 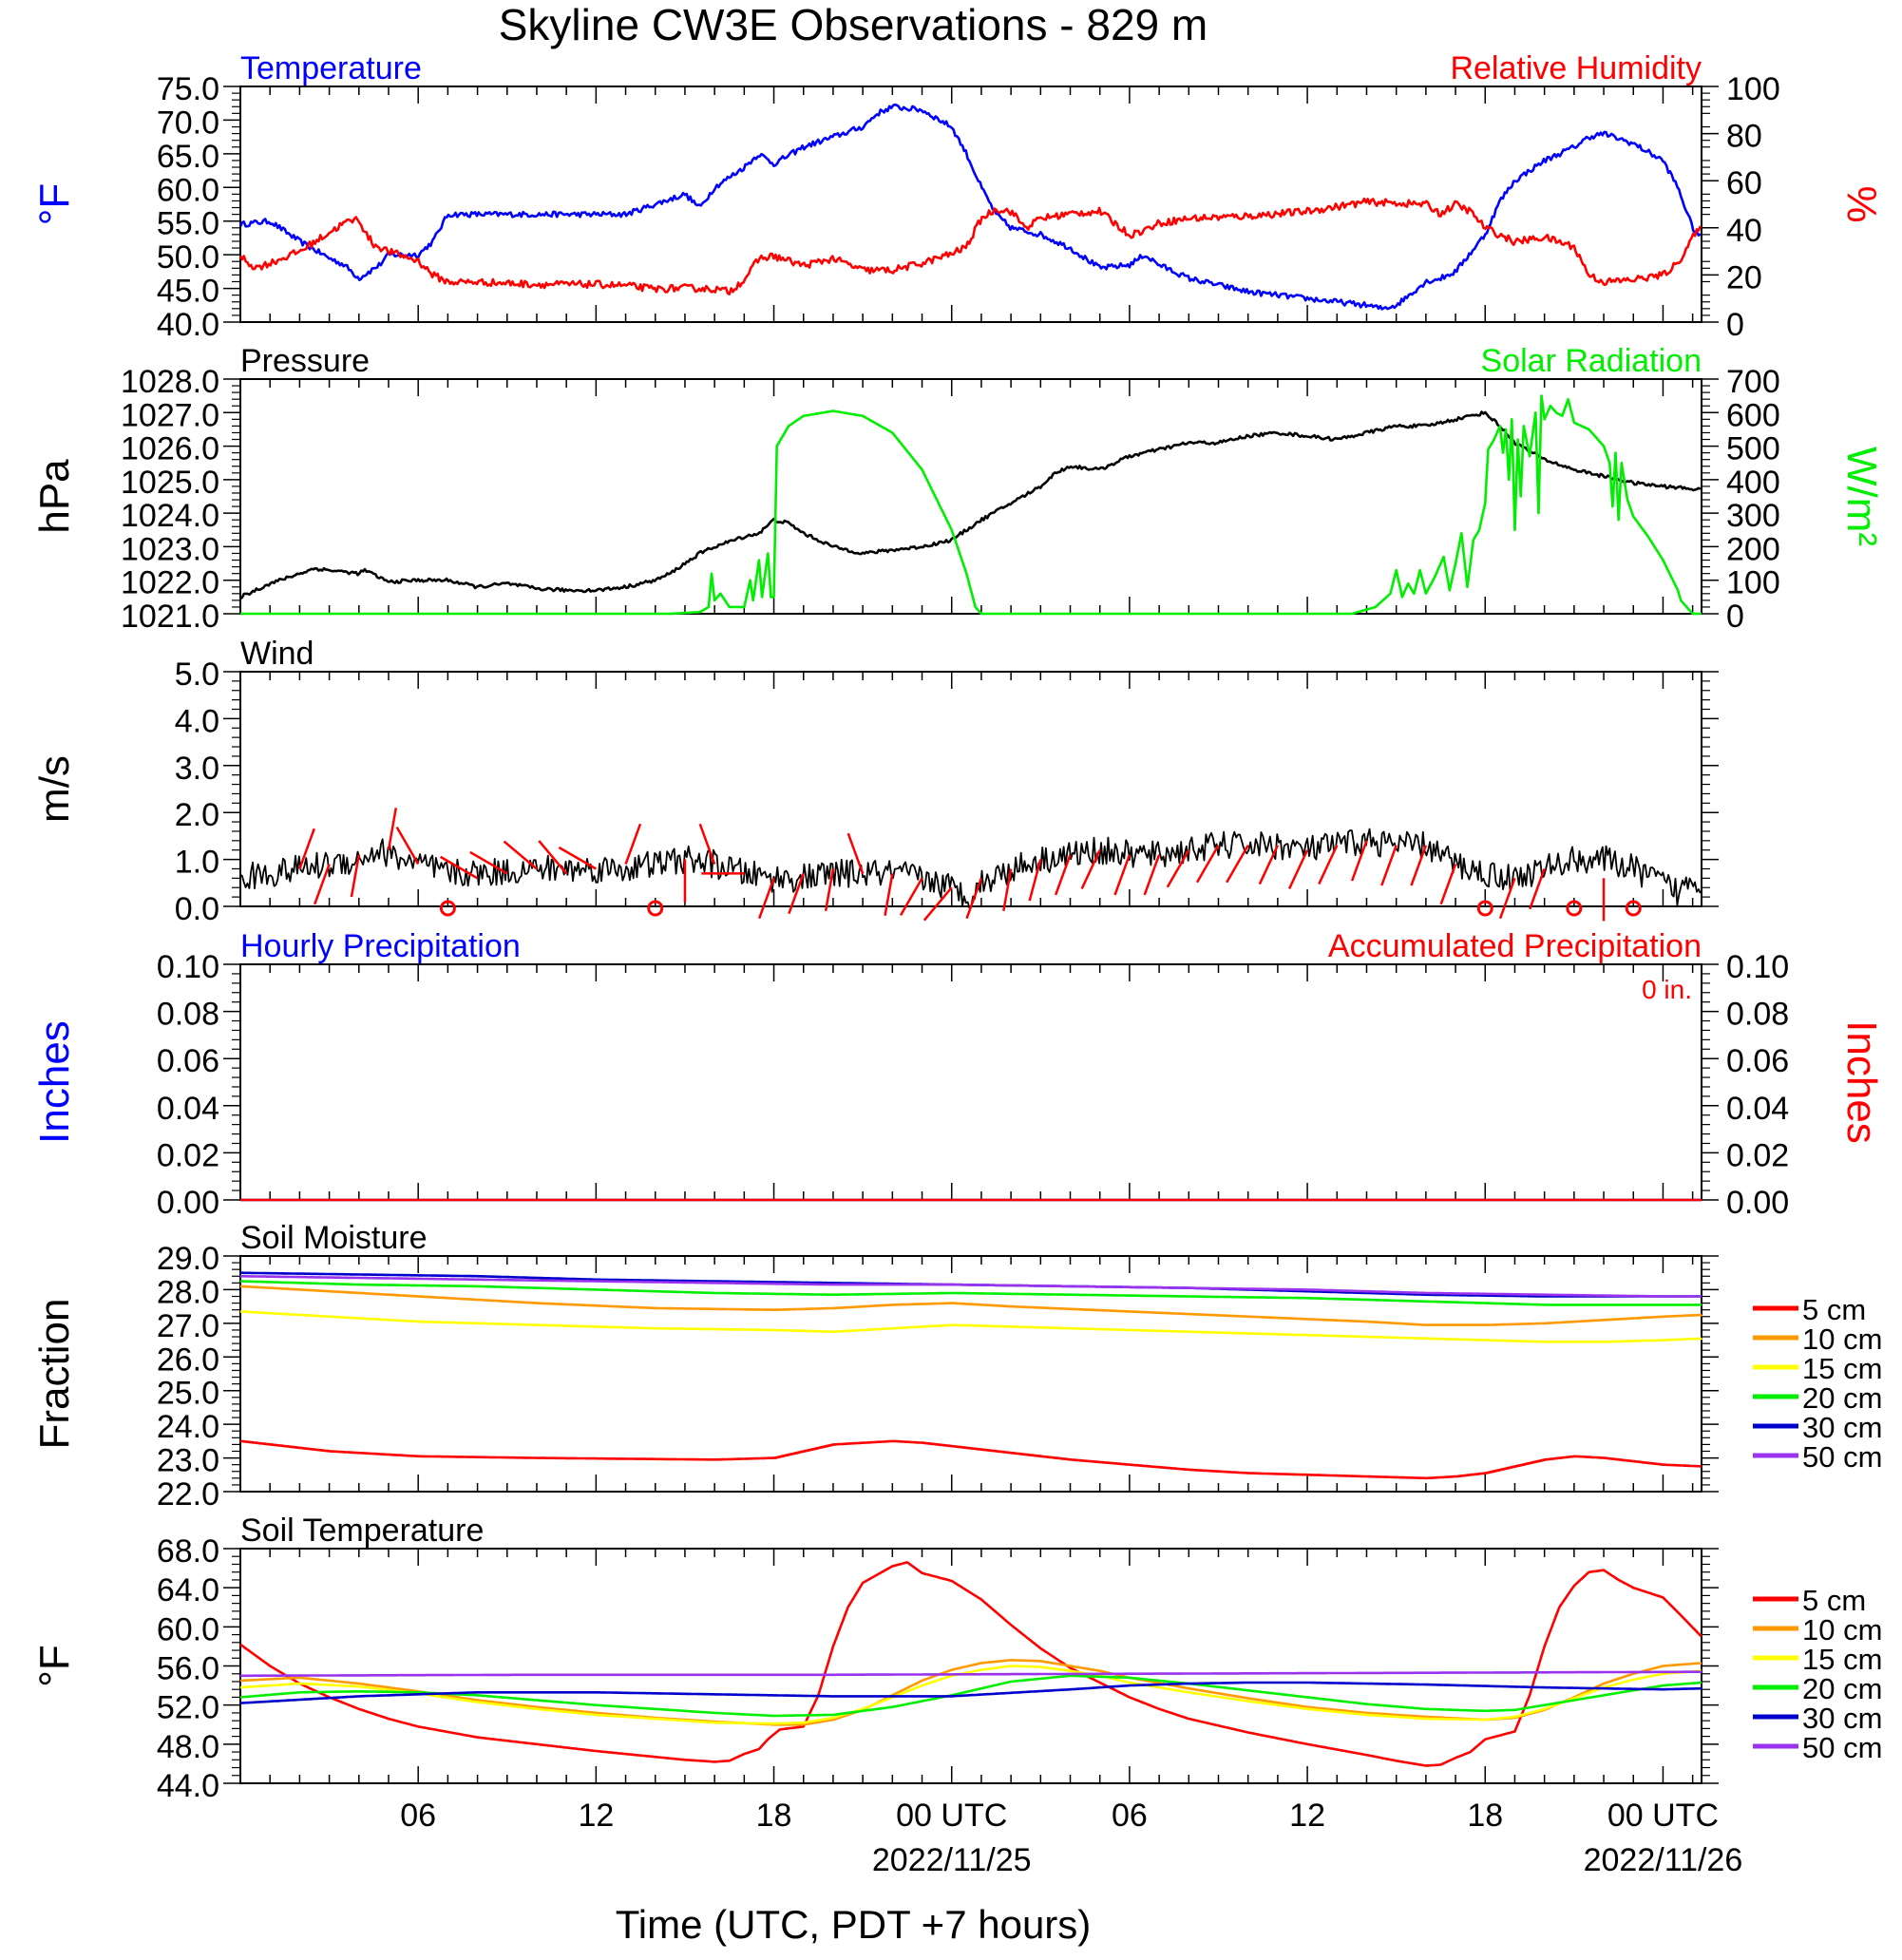 What do you see at coordinates (197, 815) in the screenshot?
I see `y-left-tick-label: 2.0` at bounding box center [197, 815].